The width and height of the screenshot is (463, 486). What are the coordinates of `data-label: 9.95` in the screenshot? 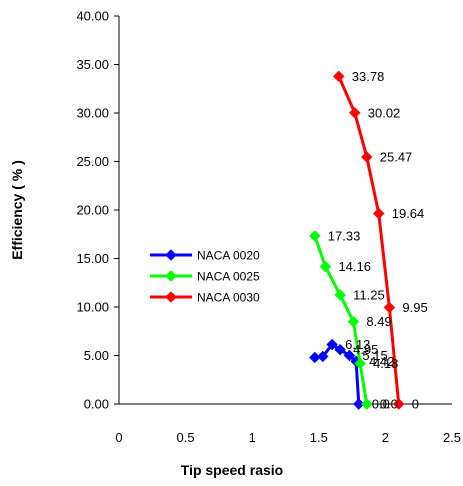 It's located at (414, 307).